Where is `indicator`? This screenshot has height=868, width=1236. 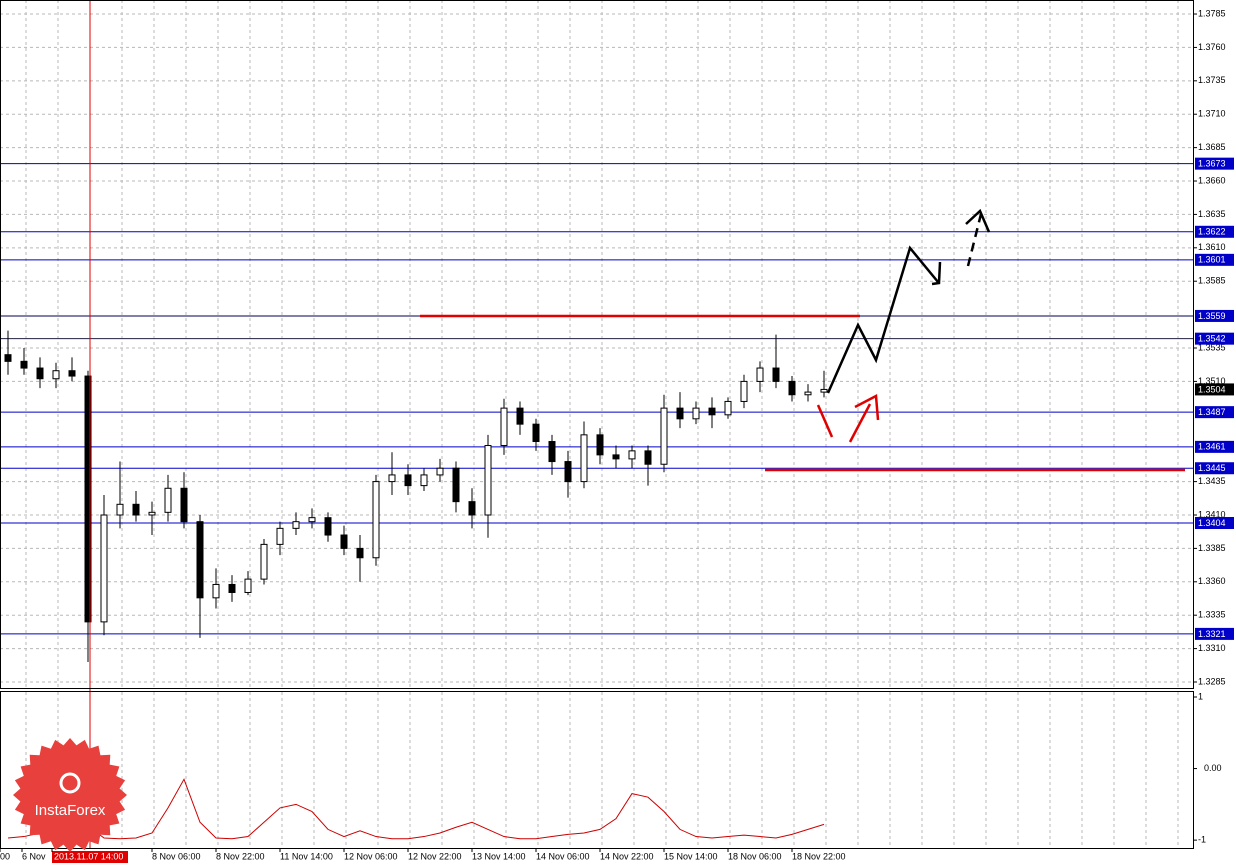 indicator is located at coordinates (416, 809).